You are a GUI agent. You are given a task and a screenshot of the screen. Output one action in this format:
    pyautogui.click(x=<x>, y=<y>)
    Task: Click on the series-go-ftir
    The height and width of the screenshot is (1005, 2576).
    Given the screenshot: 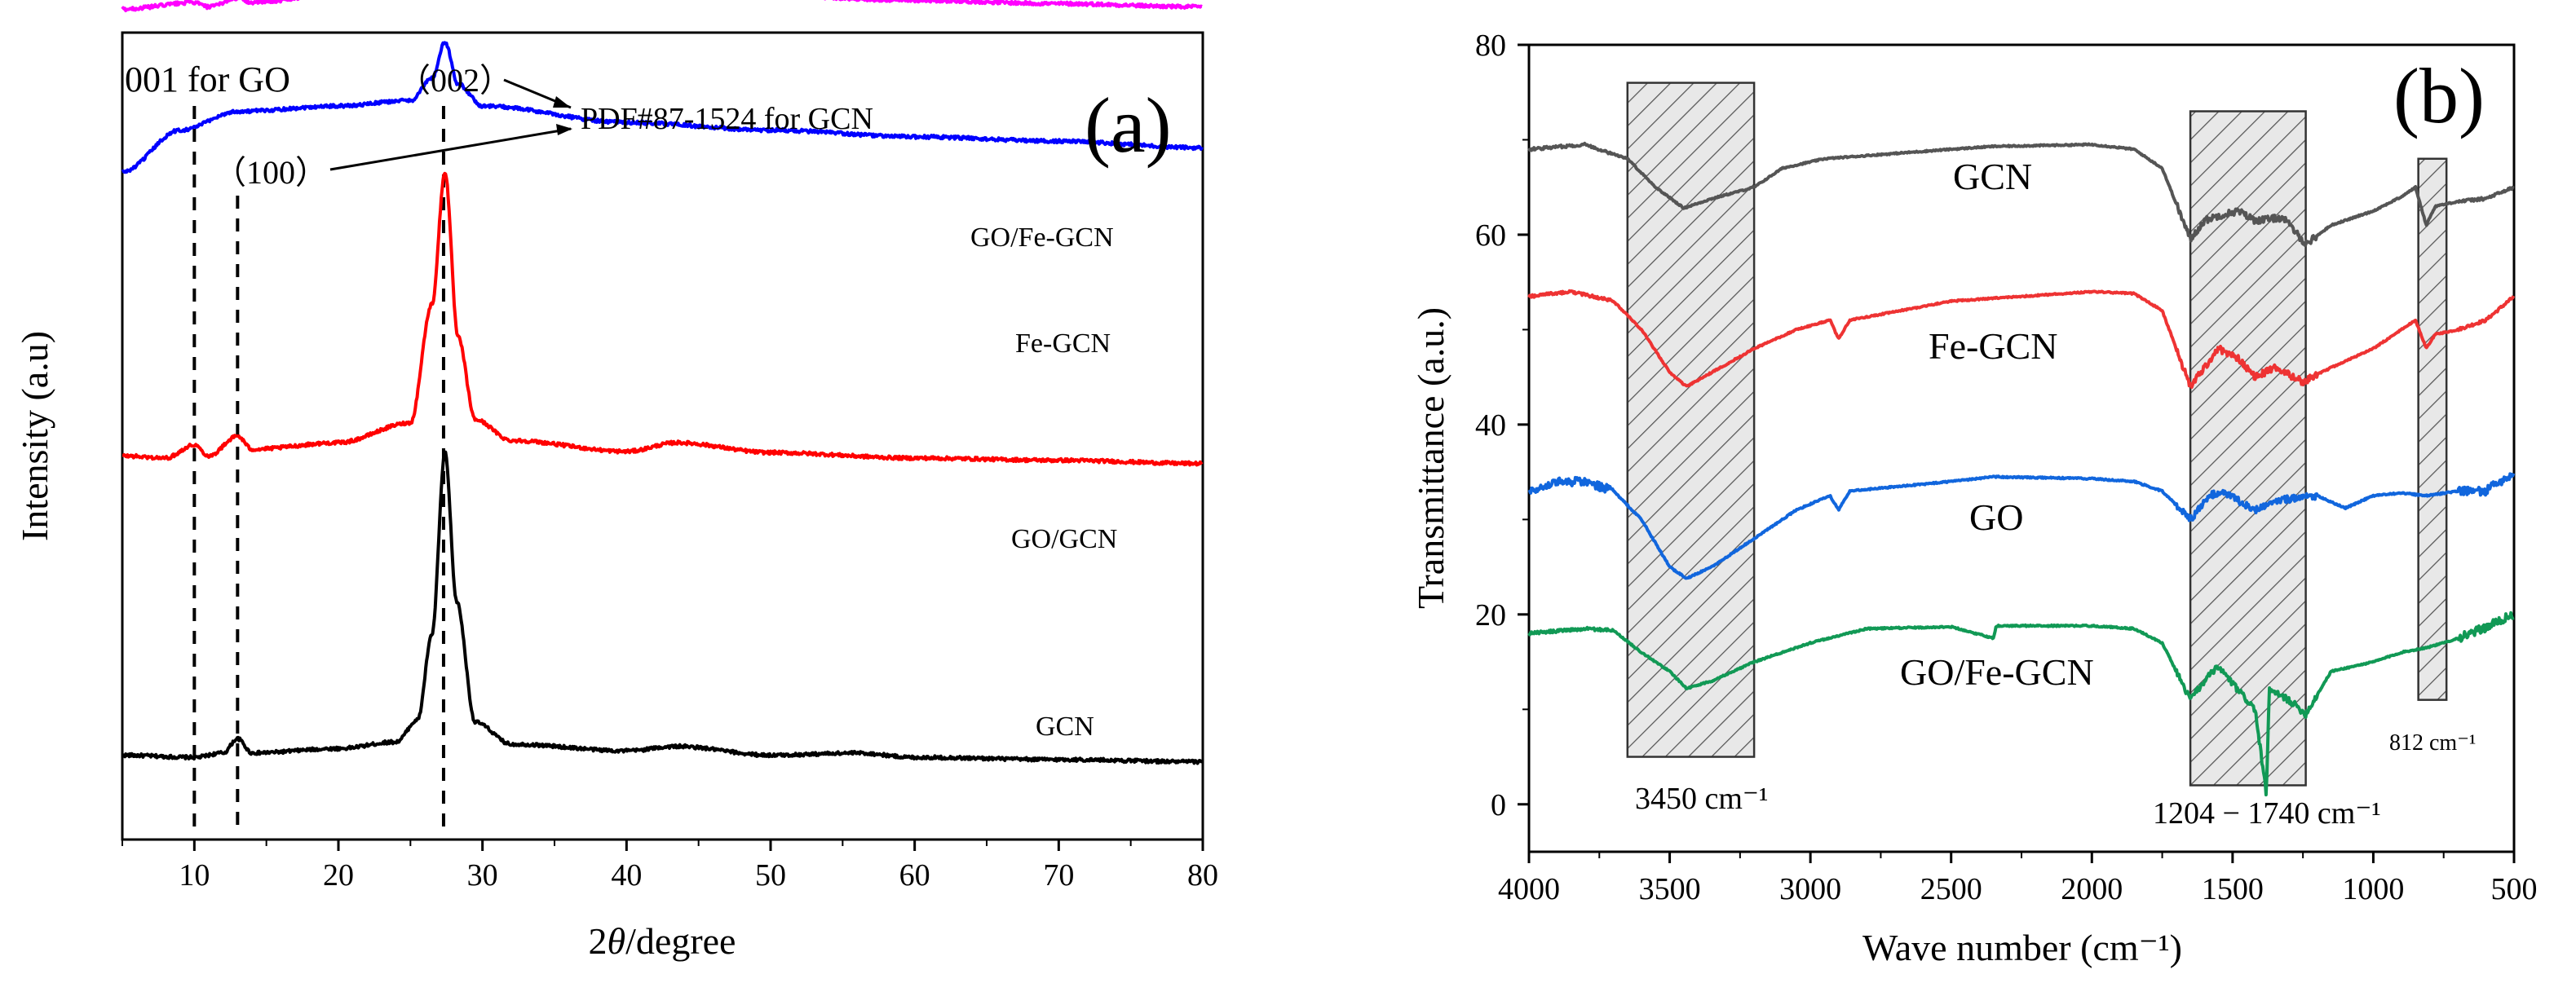 What is the action you would take?
    pyautogui.click(x=2022, y=526)
    